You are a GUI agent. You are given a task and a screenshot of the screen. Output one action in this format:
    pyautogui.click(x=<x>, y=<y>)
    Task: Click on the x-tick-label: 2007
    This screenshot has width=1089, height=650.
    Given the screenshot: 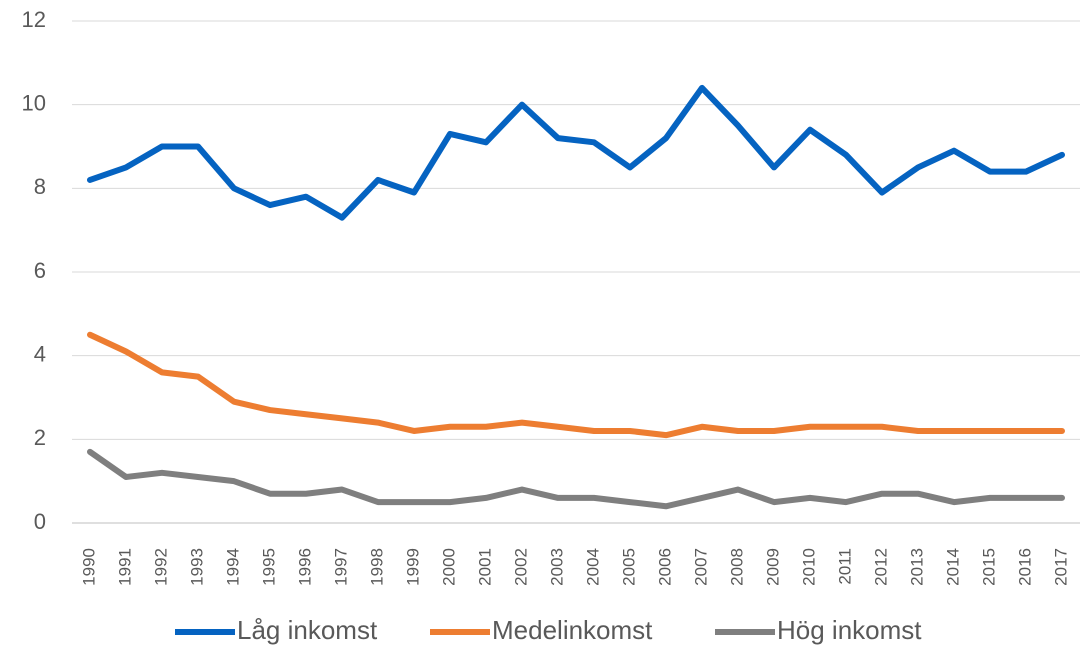 What is the action you would take?
    pyautogui.click(x=700, y=567)
    